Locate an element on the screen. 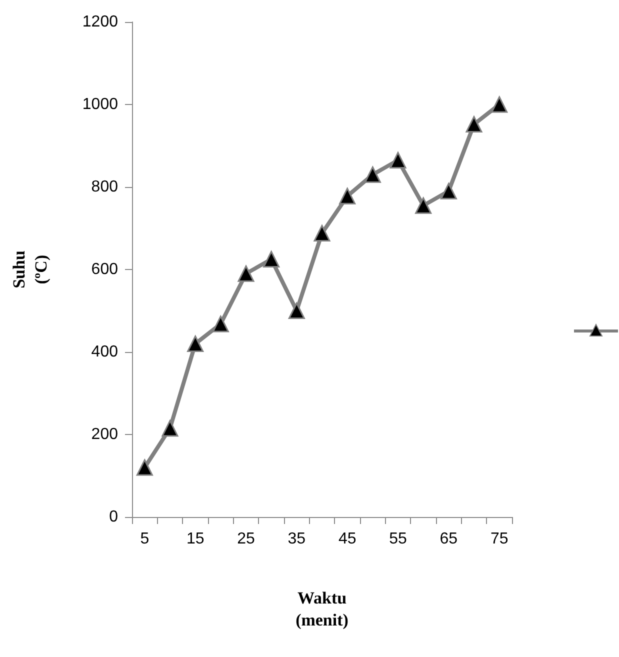  x-axis-title: Waktu (menit) is located at coordinates (322, 609).